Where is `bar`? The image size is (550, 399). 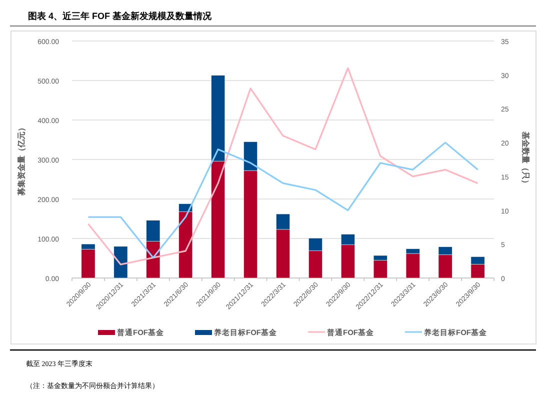
bar is located at coordinates (121, 262).